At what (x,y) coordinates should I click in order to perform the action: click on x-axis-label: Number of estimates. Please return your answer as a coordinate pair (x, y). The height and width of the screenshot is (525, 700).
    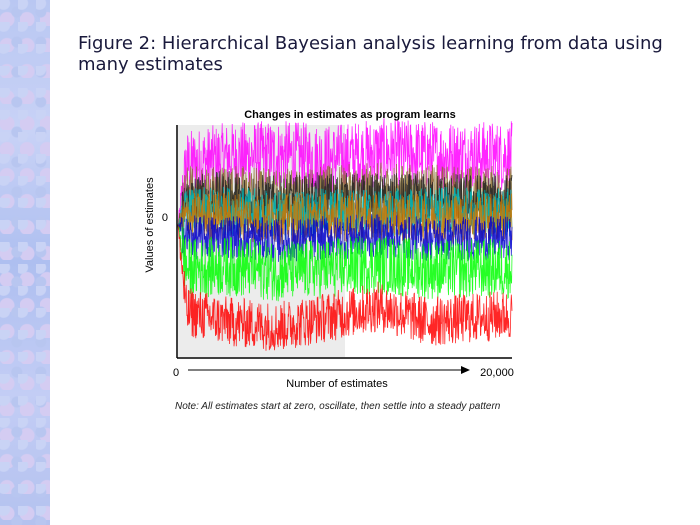
    Looking at the image, I should click on (337, 384).